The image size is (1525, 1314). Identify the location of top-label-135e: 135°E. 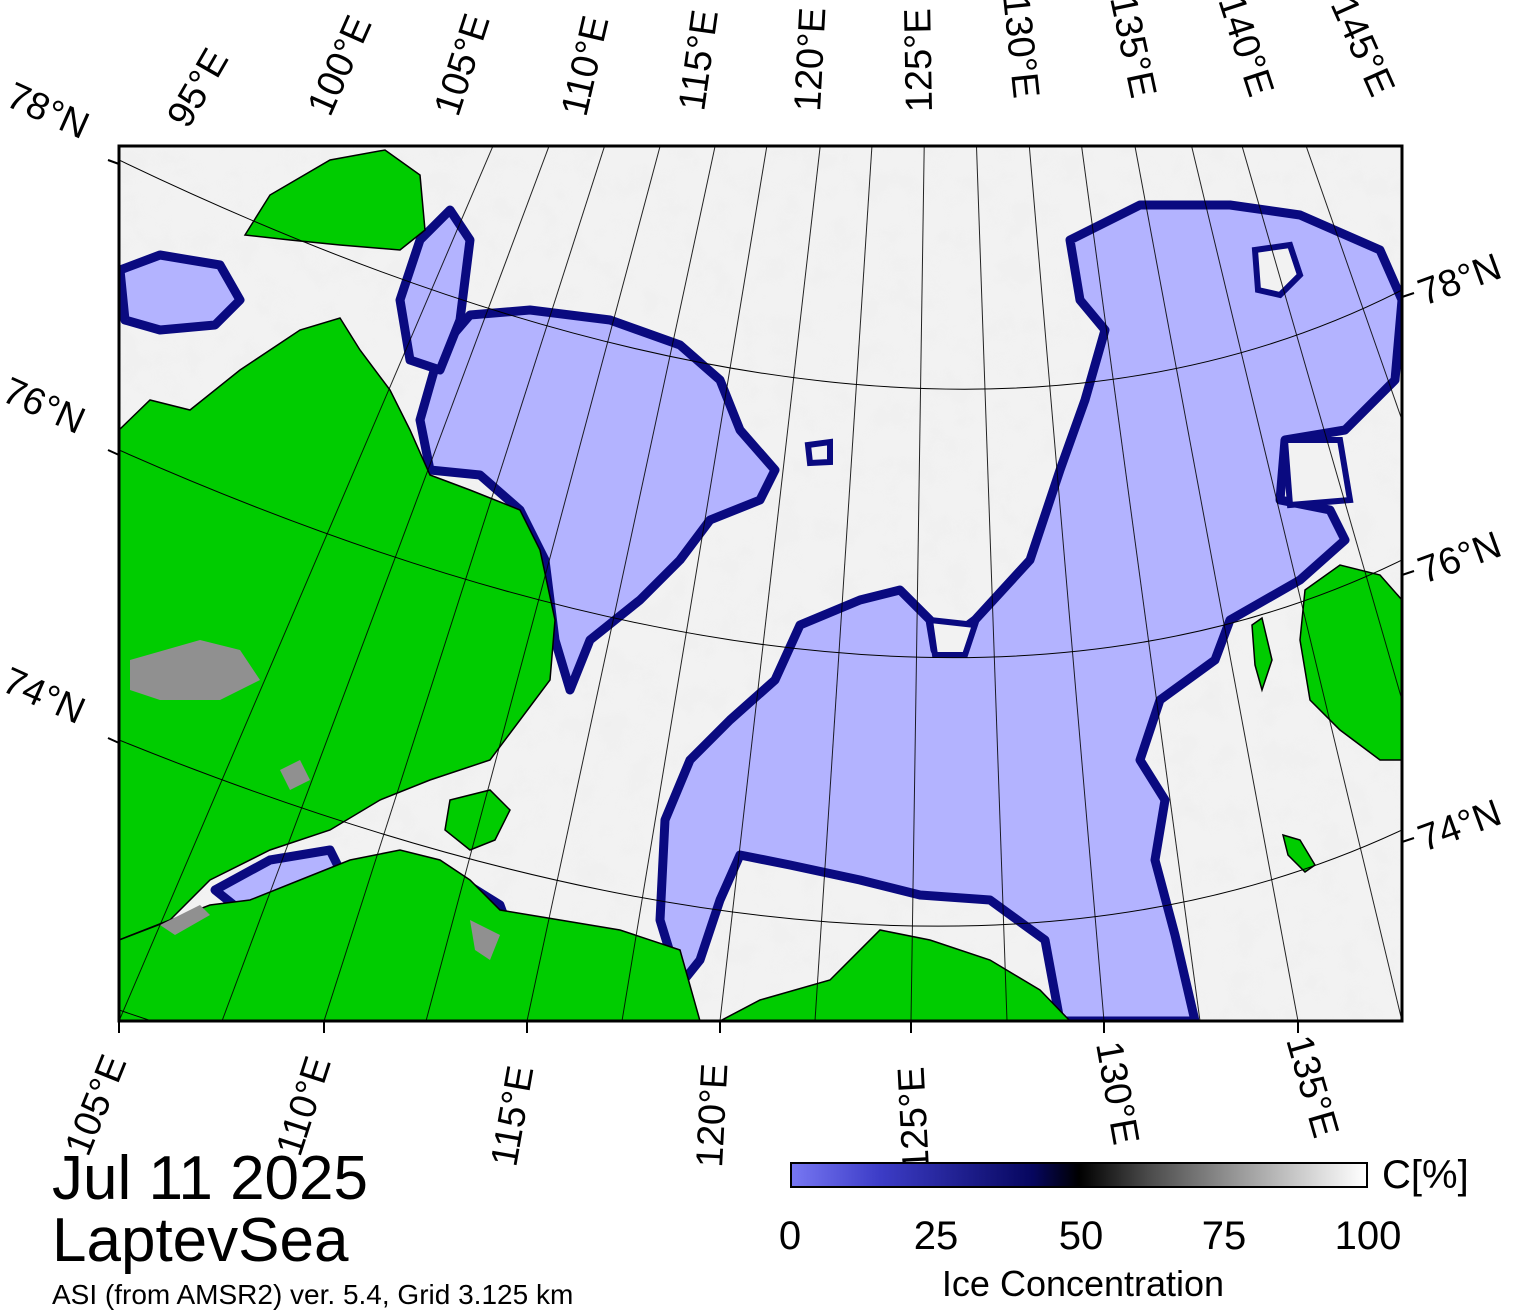
(1132, 51).